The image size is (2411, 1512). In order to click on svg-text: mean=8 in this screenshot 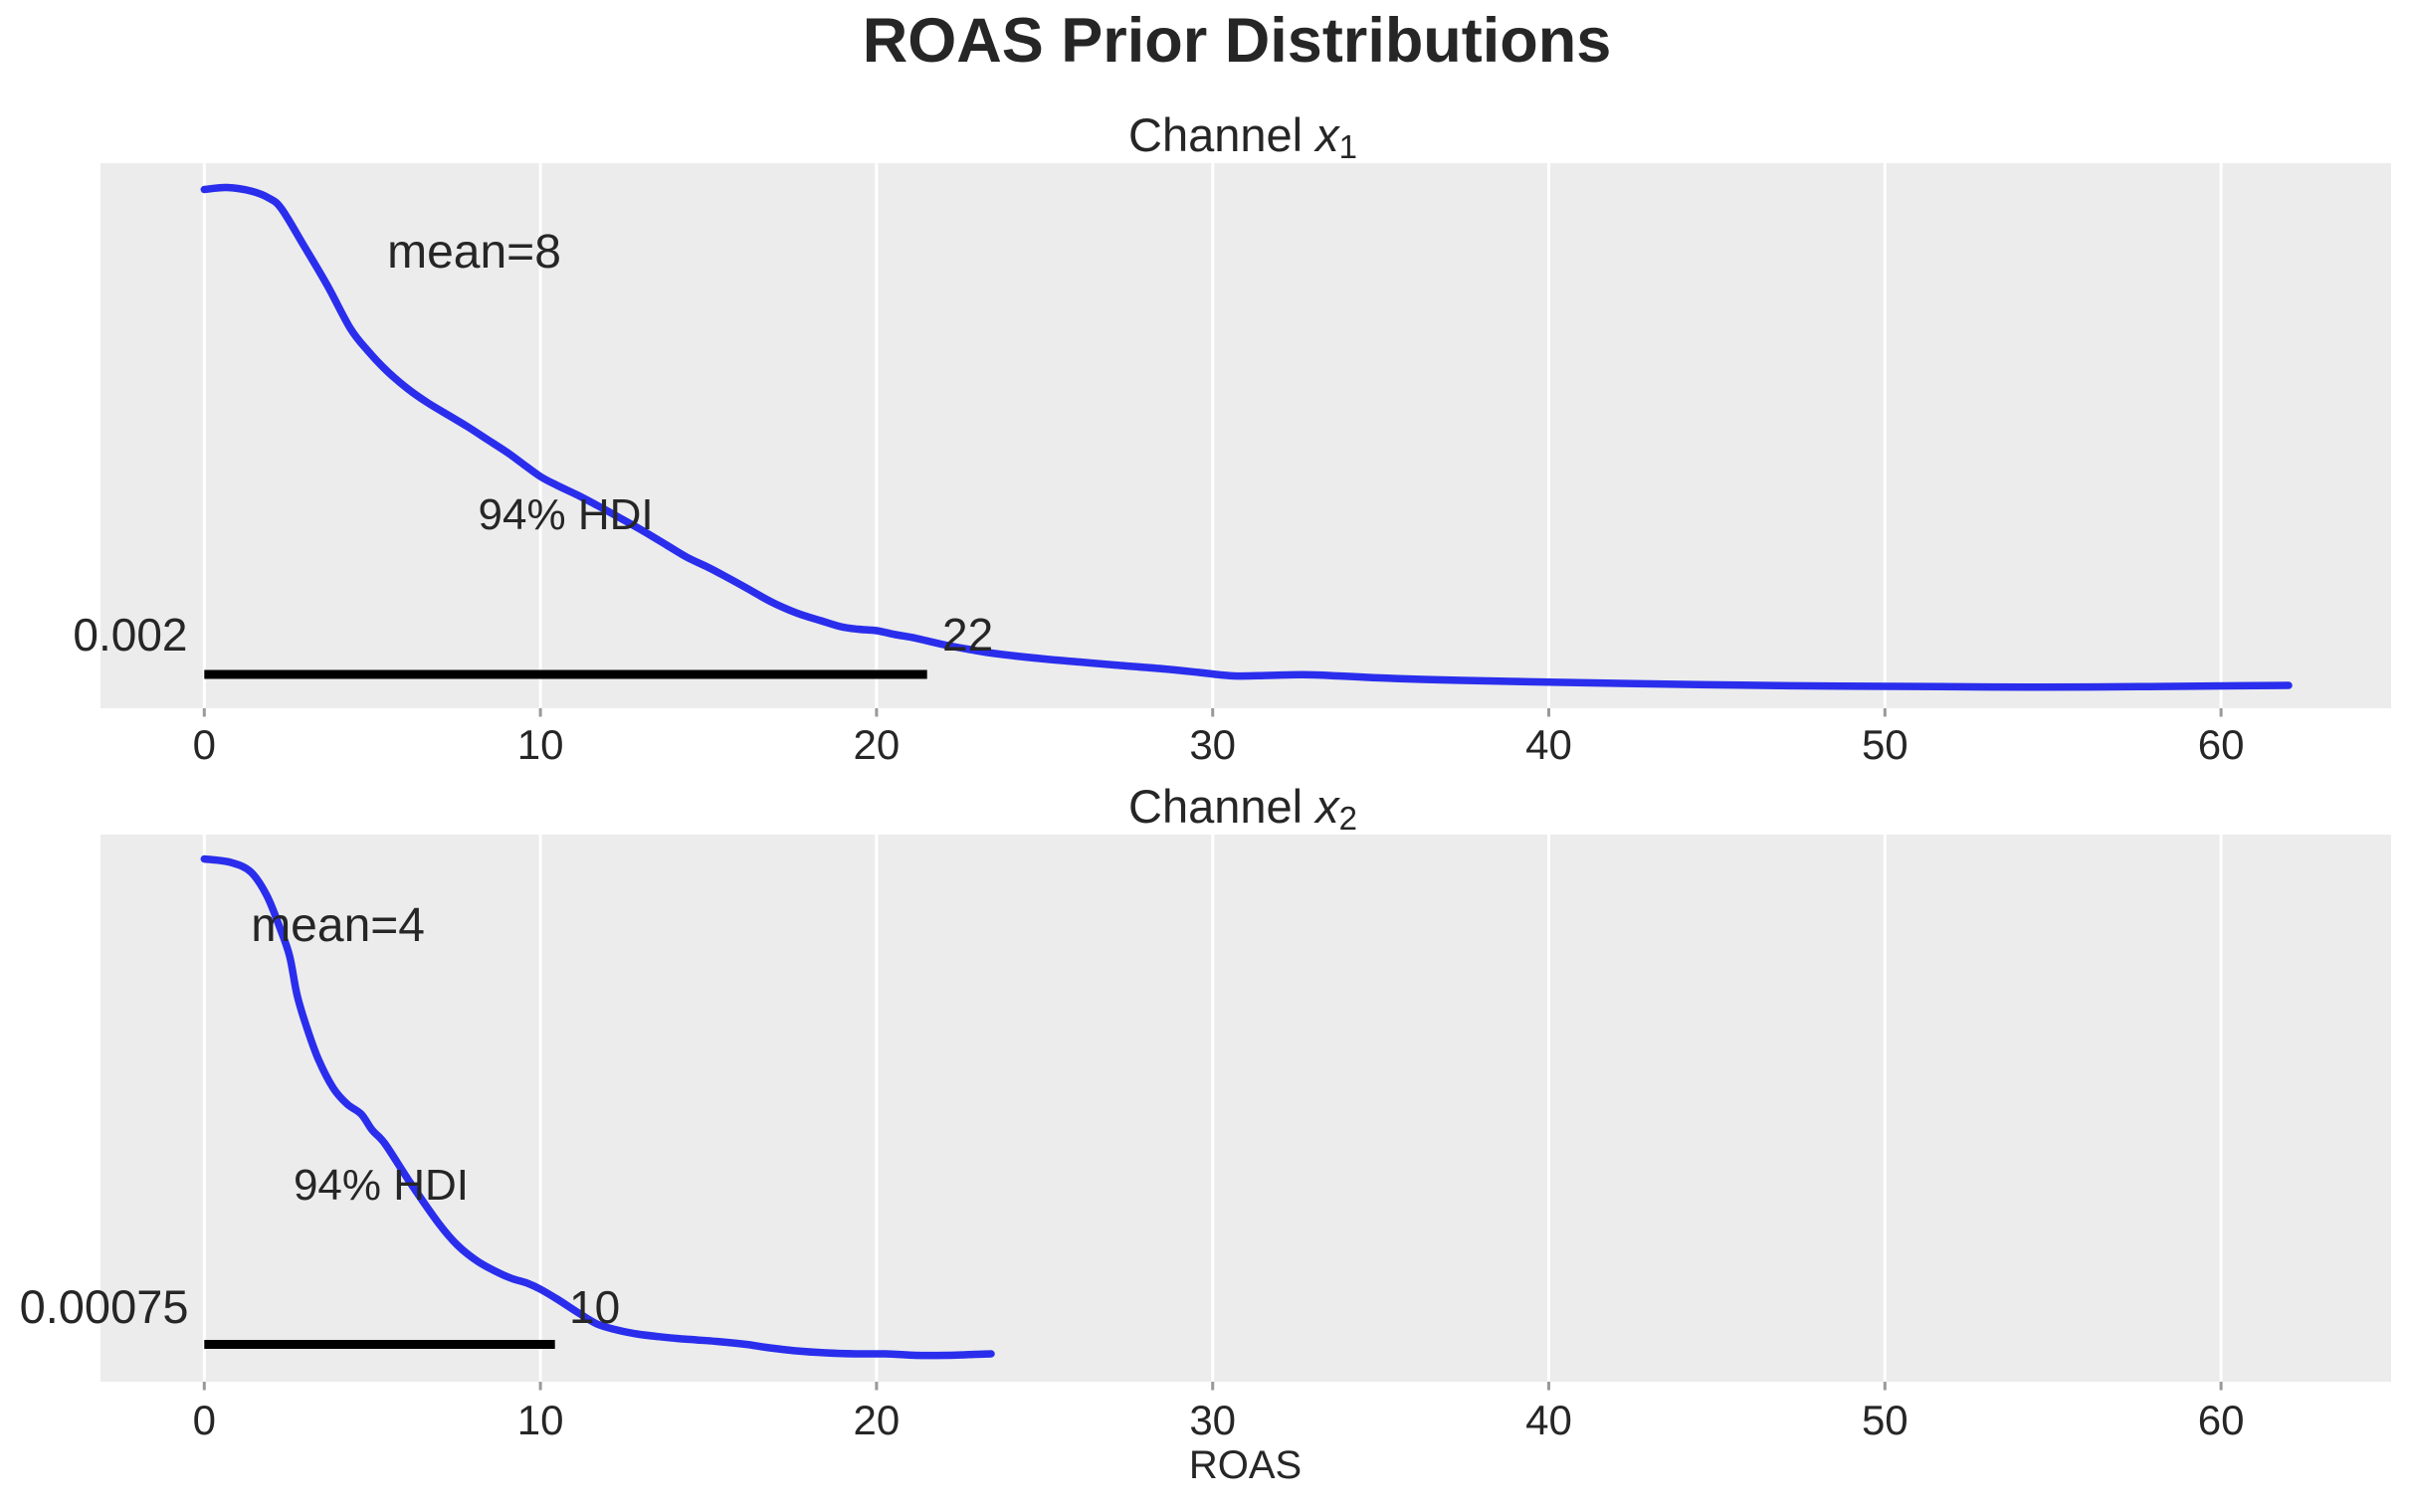, I will do `click(474, 253)`.